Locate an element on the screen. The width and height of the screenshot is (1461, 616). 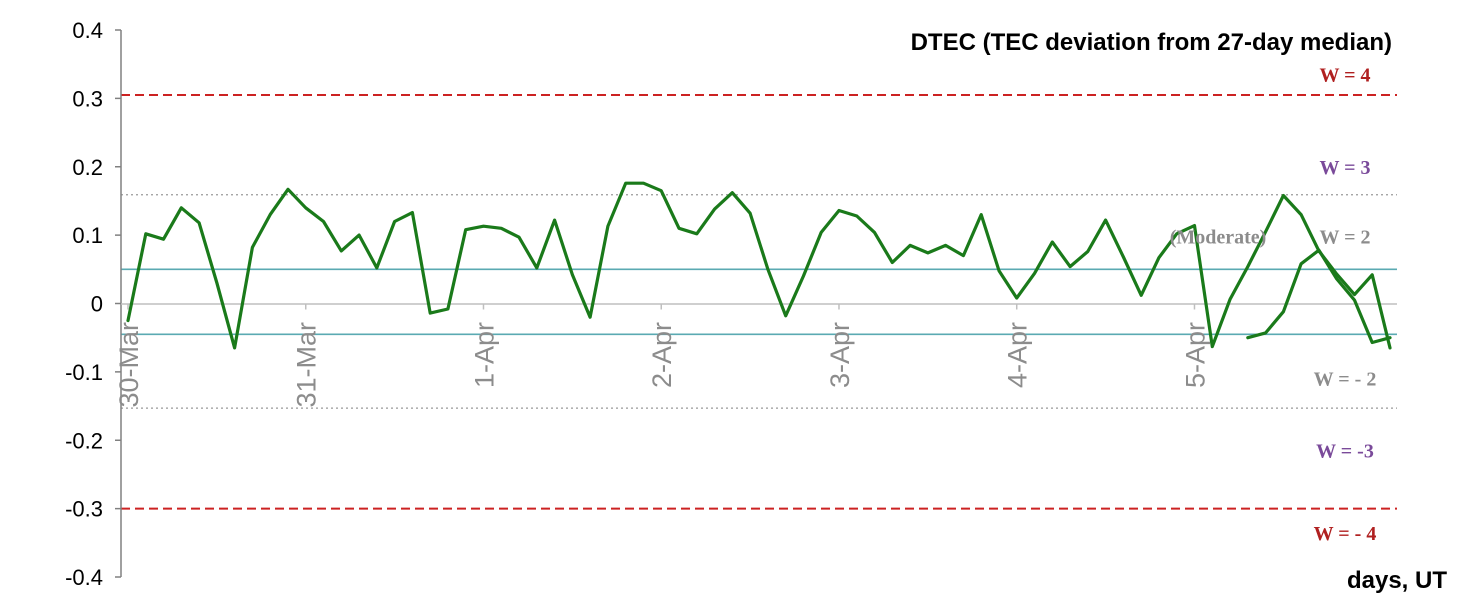
annotation-label: W = - 4 is located at coordinates (1345, 534).